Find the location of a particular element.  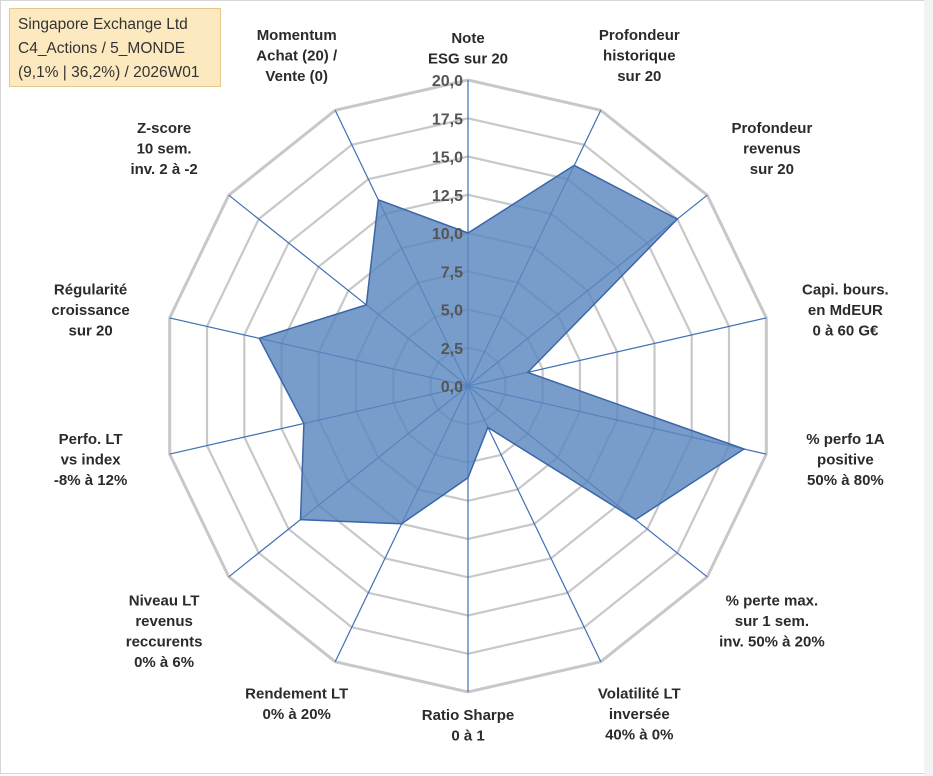

axis-label-line: positive is located at coordinates (845, 460).